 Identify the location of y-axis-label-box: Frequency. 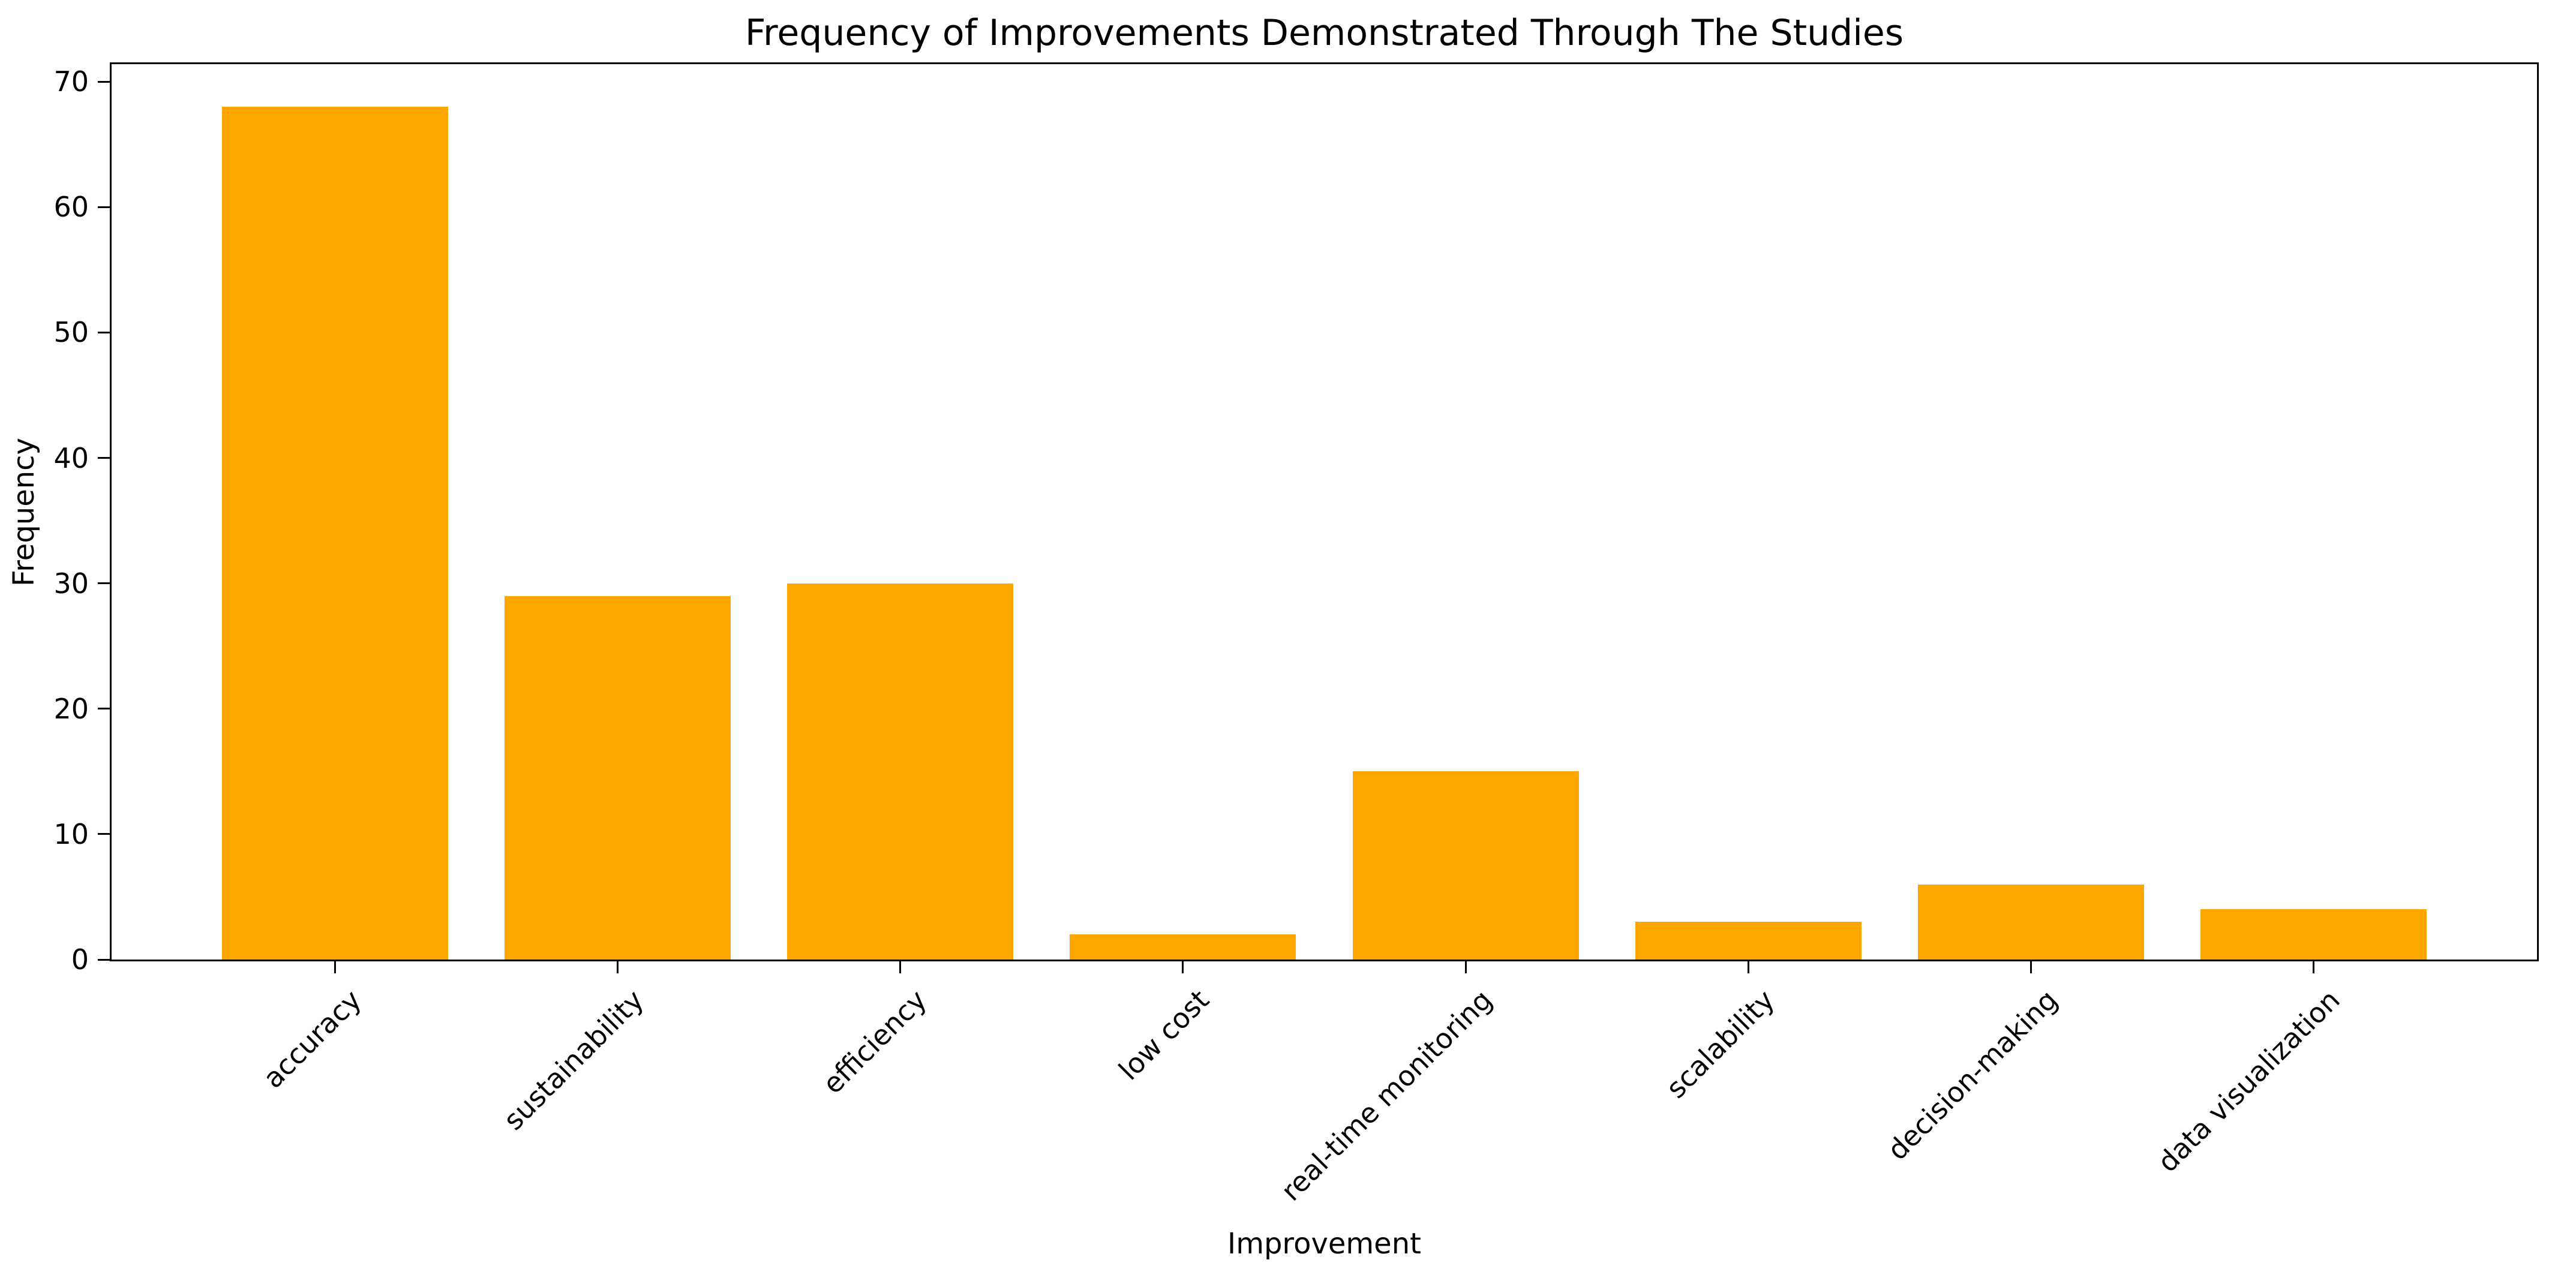
(24, 512).